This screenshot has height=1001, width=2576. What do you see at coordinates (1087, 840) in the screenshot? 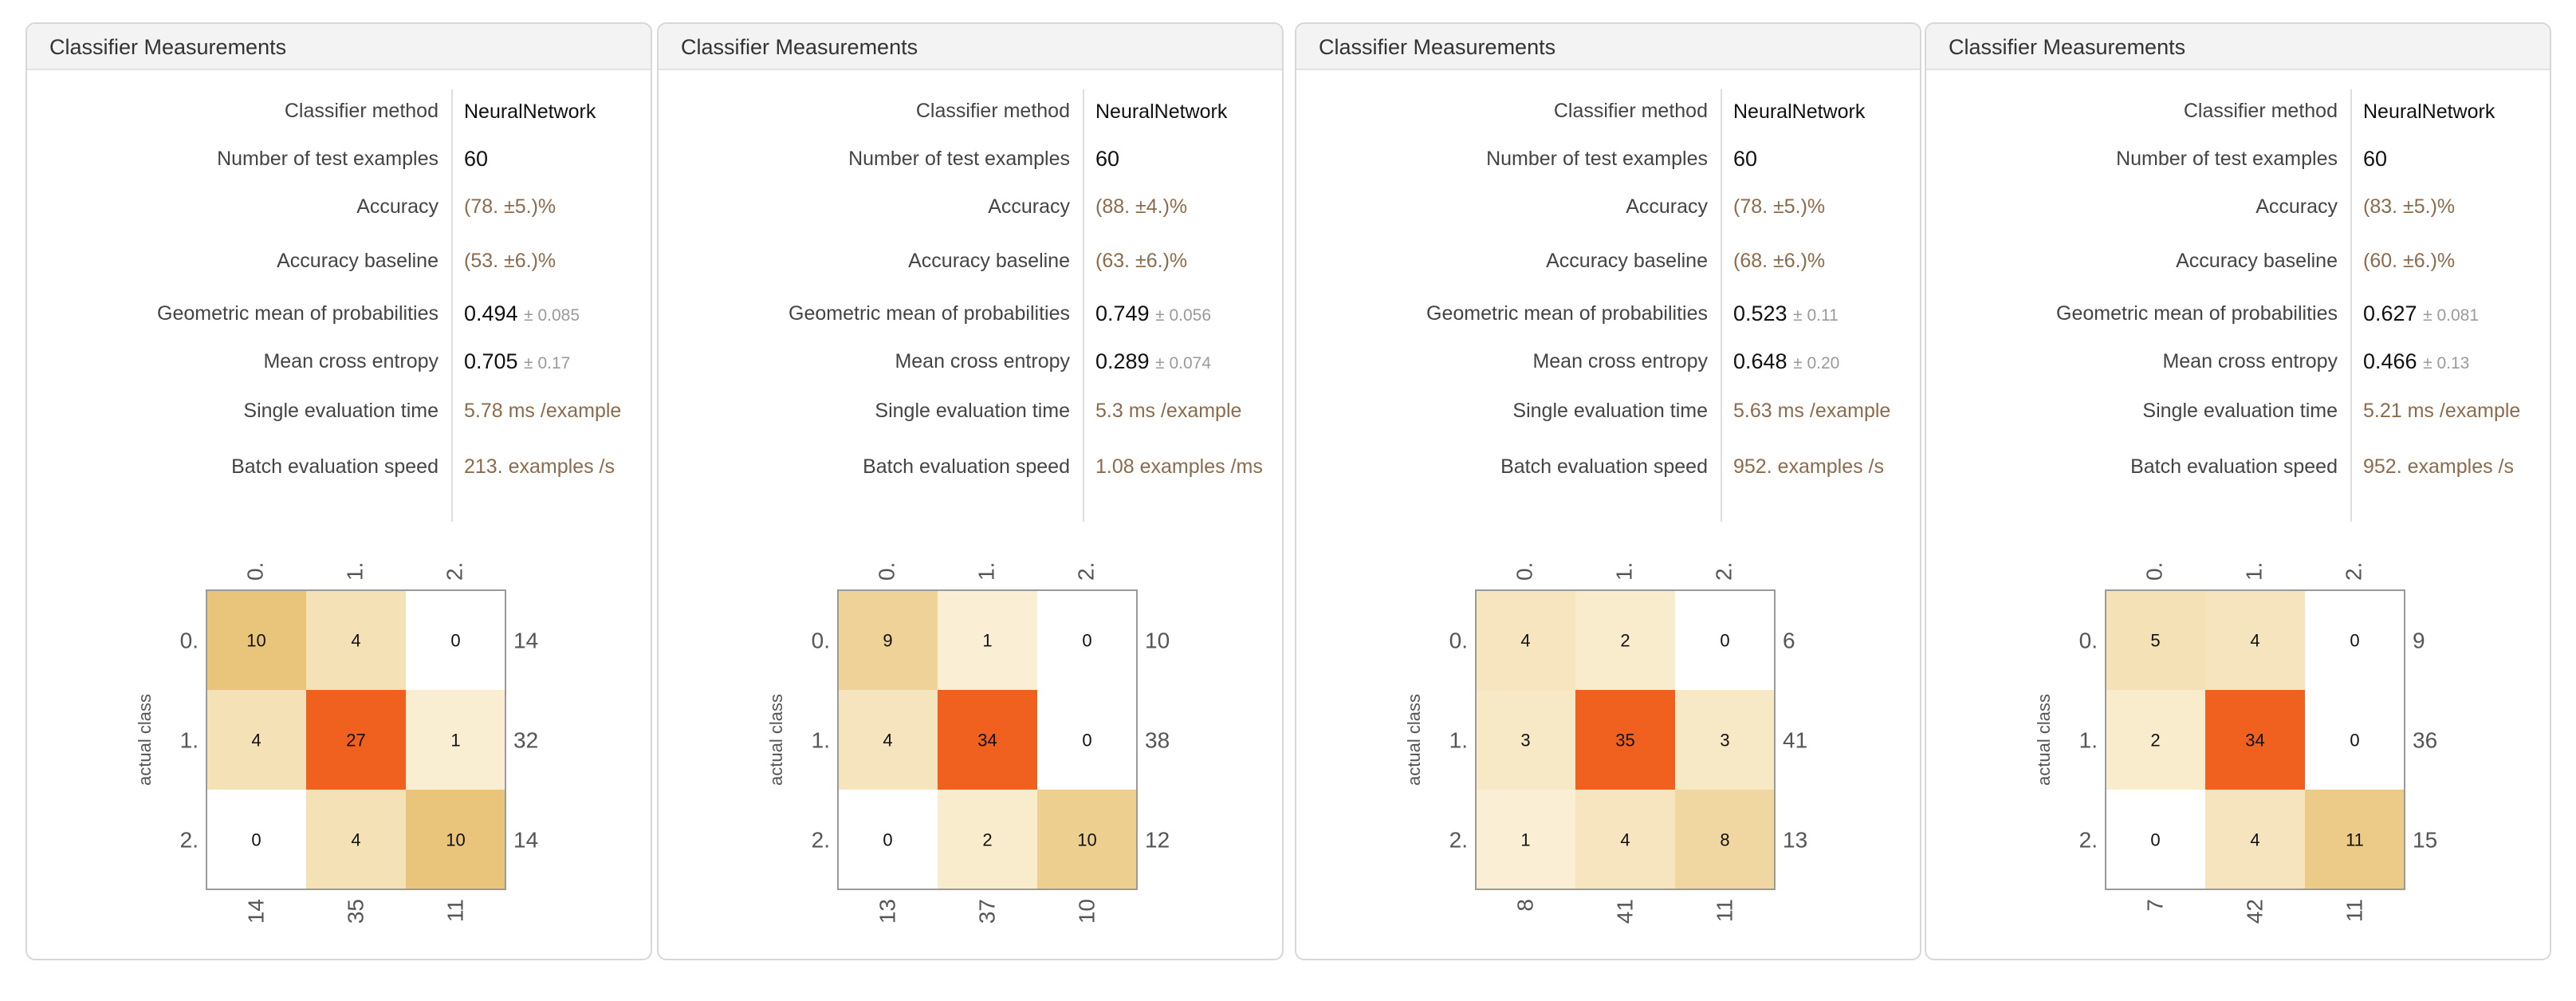
I see `cm-cell-count-2-2: 10` at bounding box center [1087, 840].